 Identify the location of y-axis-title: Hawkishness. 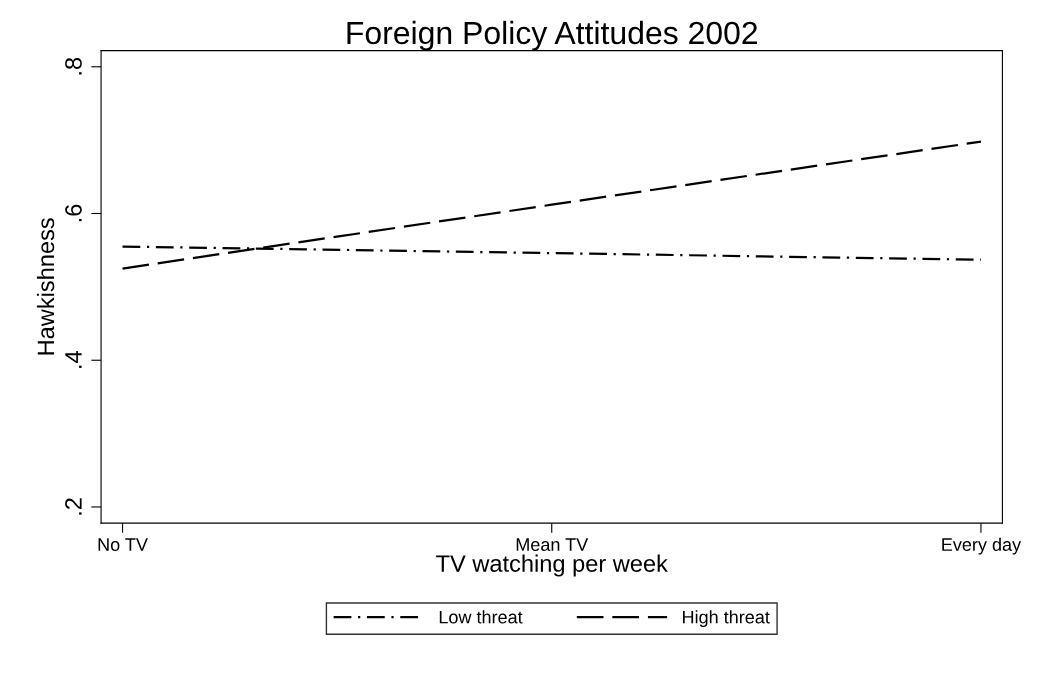
(45, 286).